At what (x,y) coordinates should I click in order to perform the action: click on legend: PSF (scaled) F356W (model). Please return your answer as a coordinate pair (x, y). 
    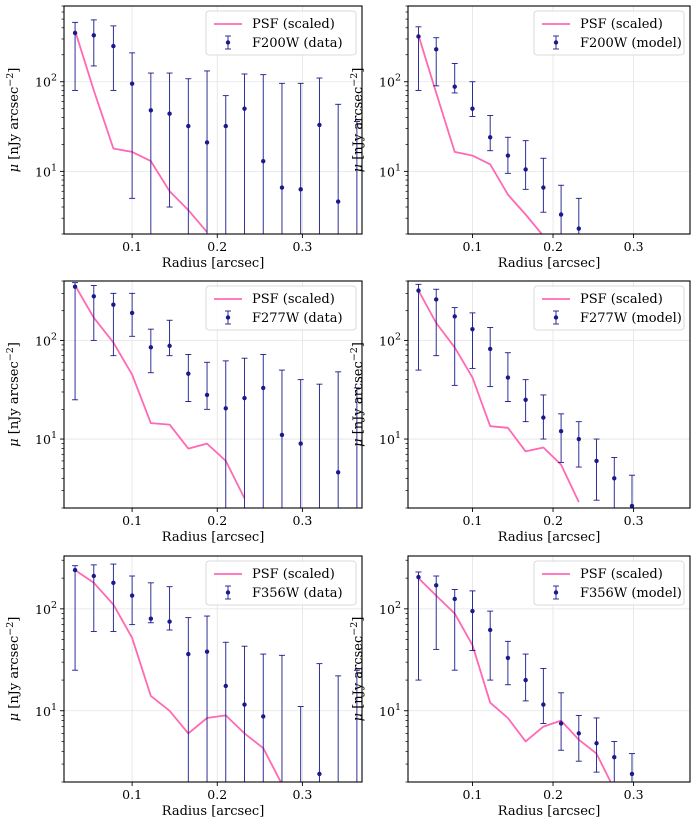
    Looking at the image, I should click on (609, 583).